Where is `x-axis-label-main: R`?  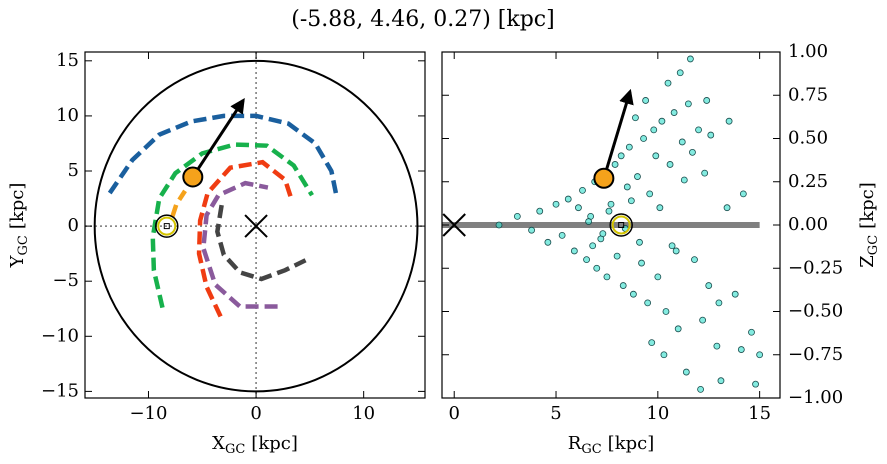 x-axis-label-main: R is located at coordinates (575, 443).